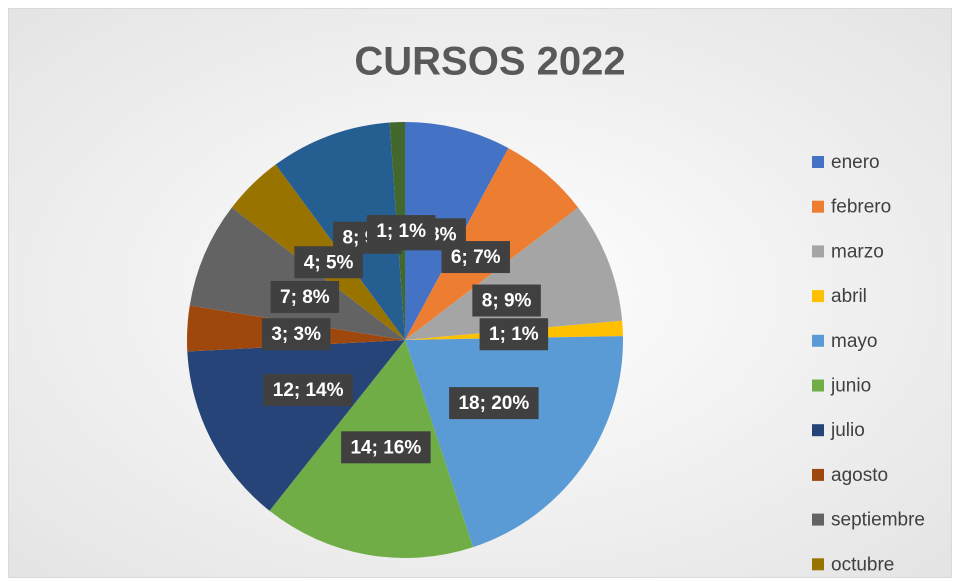 Image resolution: width=957 pixels, height=581 pixels. Describe the element at coordinates (855, 162) in the screenshot. I see `legend-text: enero` at that location.